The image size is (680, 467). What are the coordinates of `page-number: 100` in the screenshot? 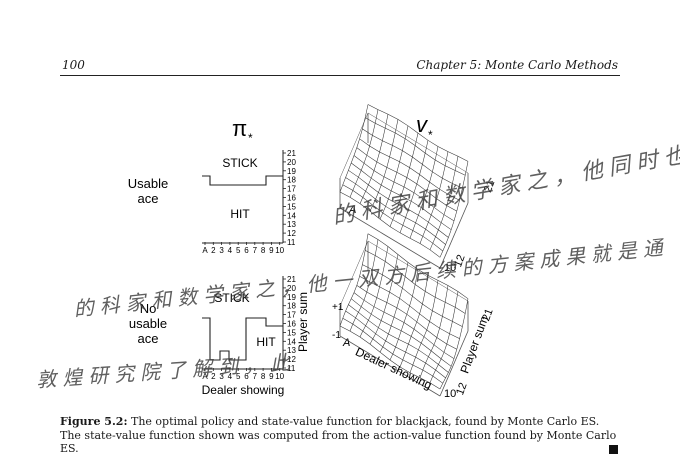 It's located at (73, 65).